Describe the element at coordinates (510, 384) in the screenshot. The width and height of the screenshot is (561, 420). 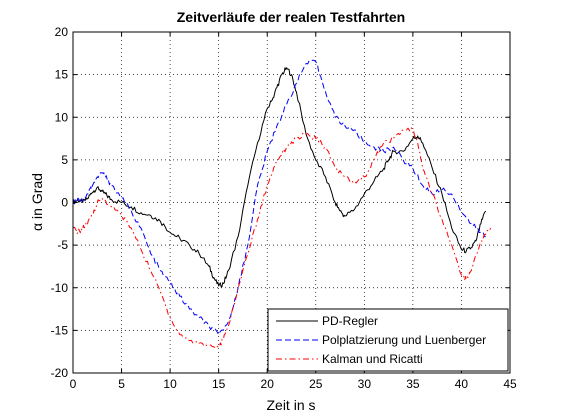
I see `x-tick-label: 45` at that location.